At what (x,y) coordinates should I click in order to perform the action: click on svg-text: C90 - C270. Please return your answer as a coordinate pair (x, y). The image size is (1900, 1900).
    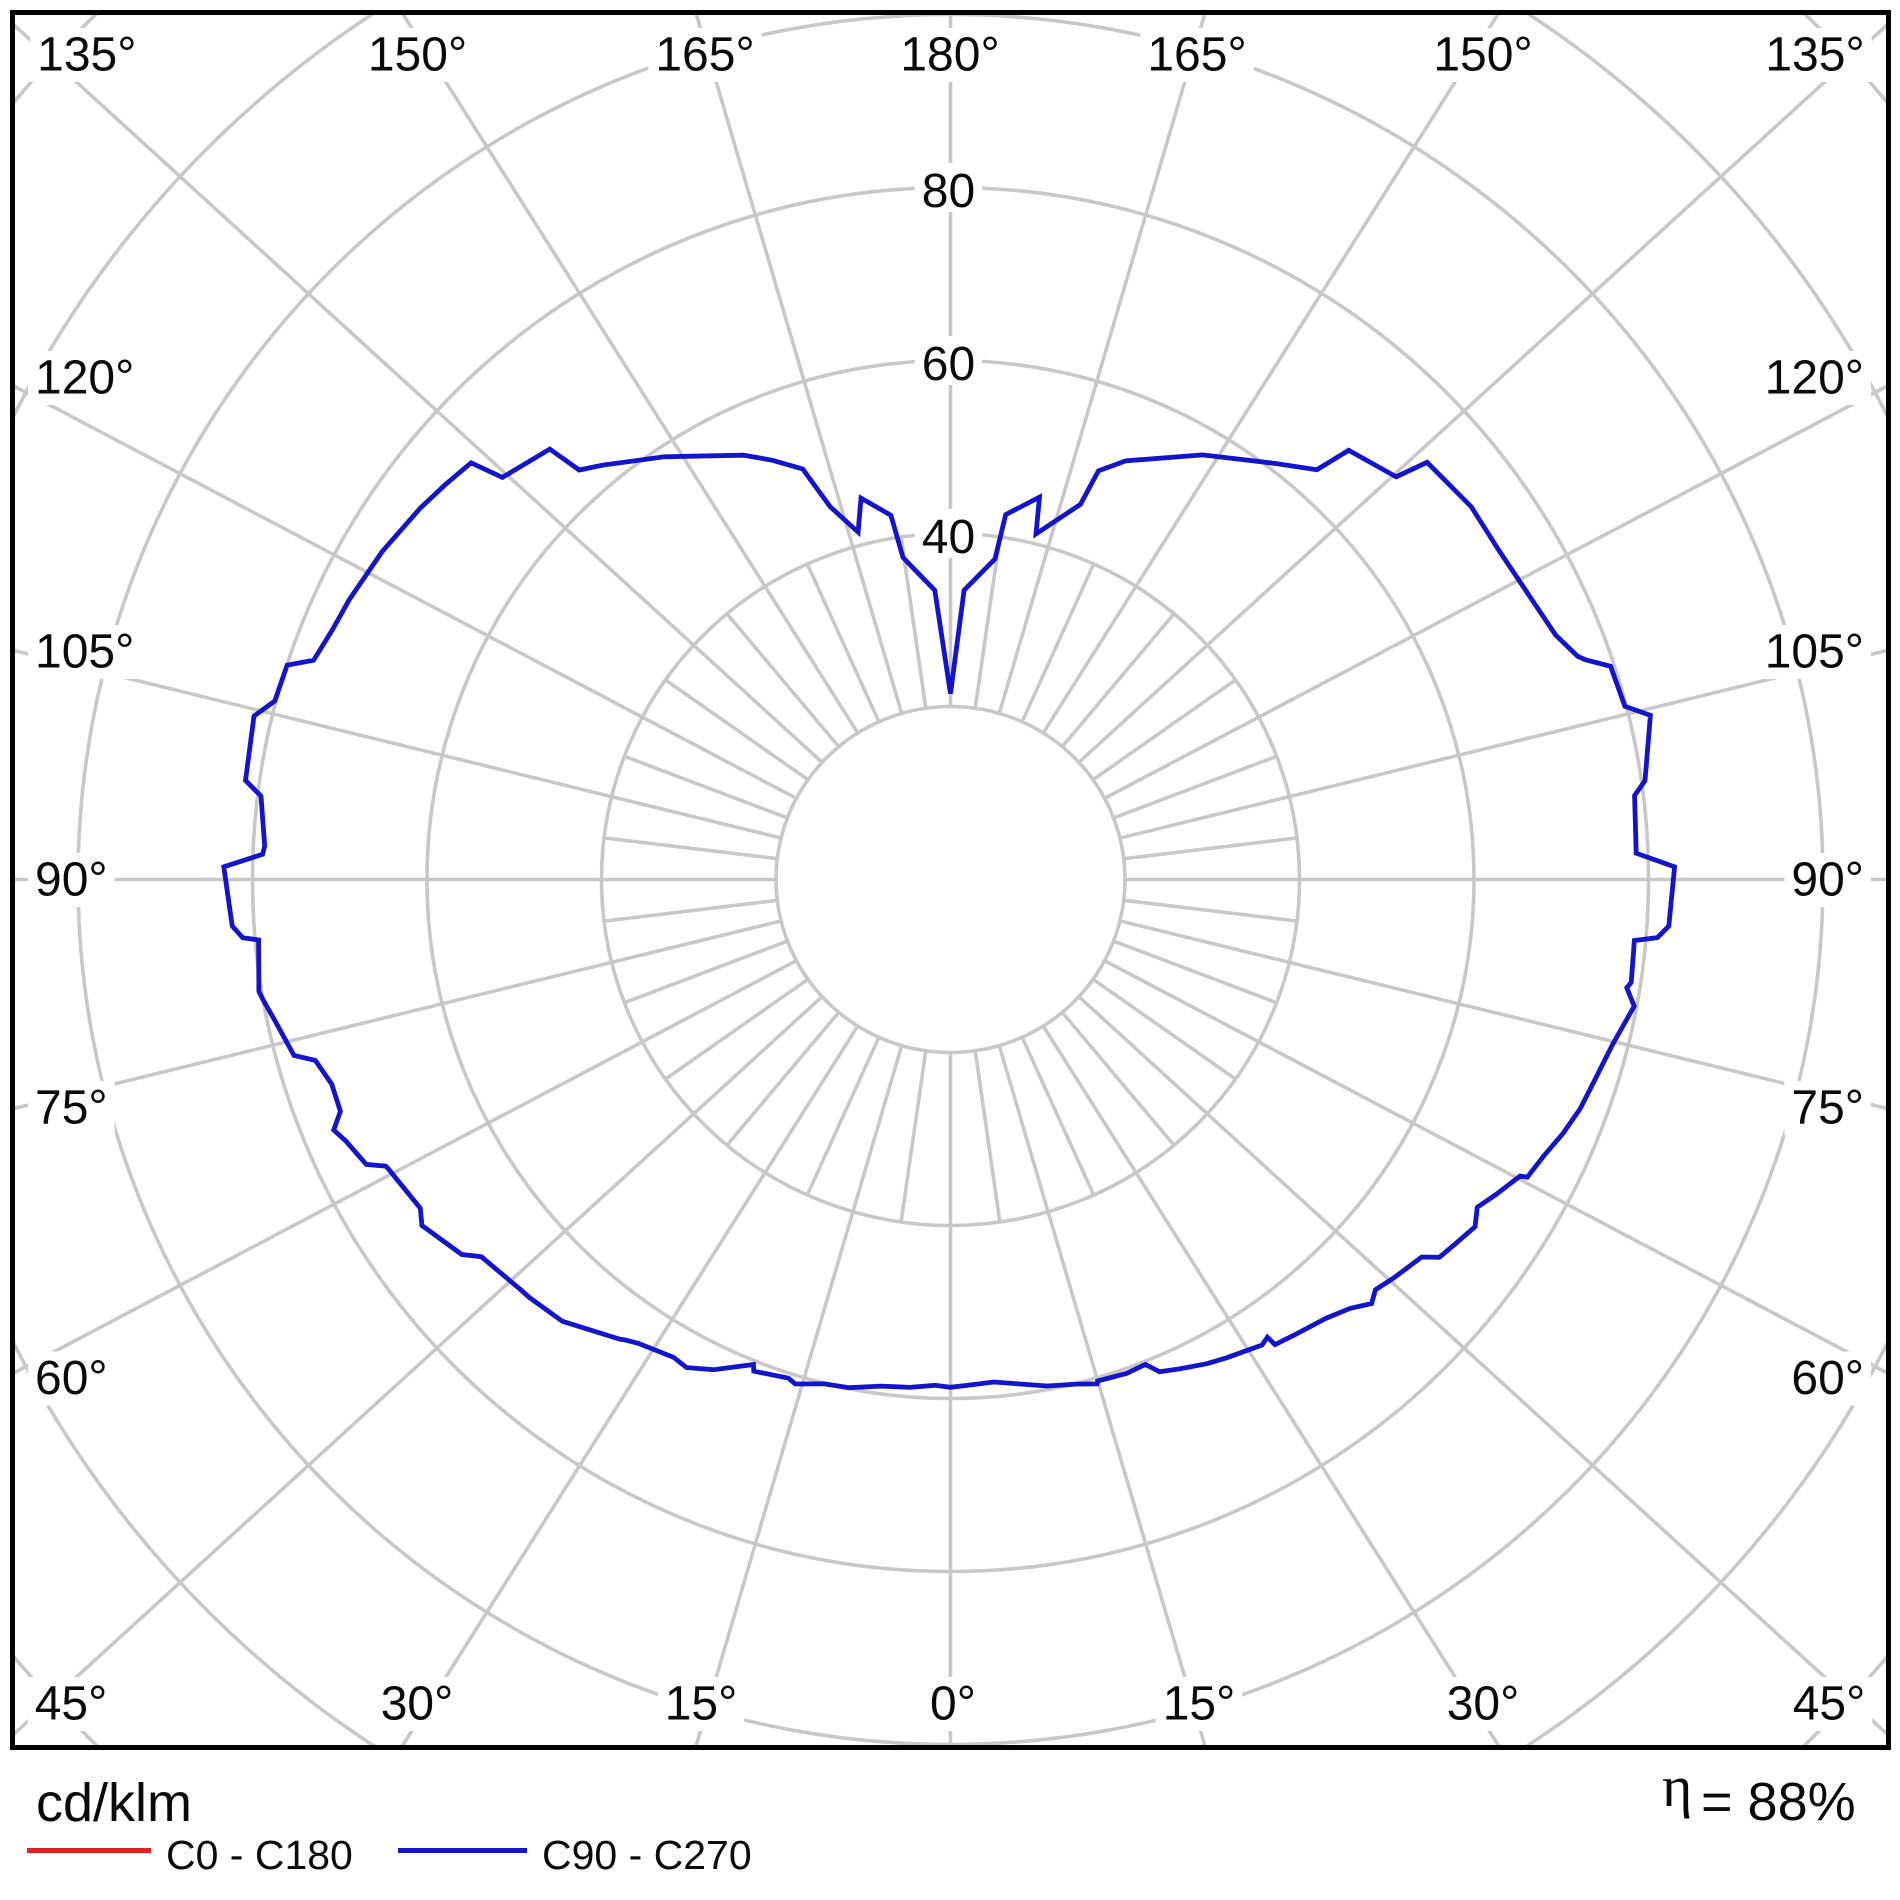
    Looking at the image, I should click on (647, 1855).